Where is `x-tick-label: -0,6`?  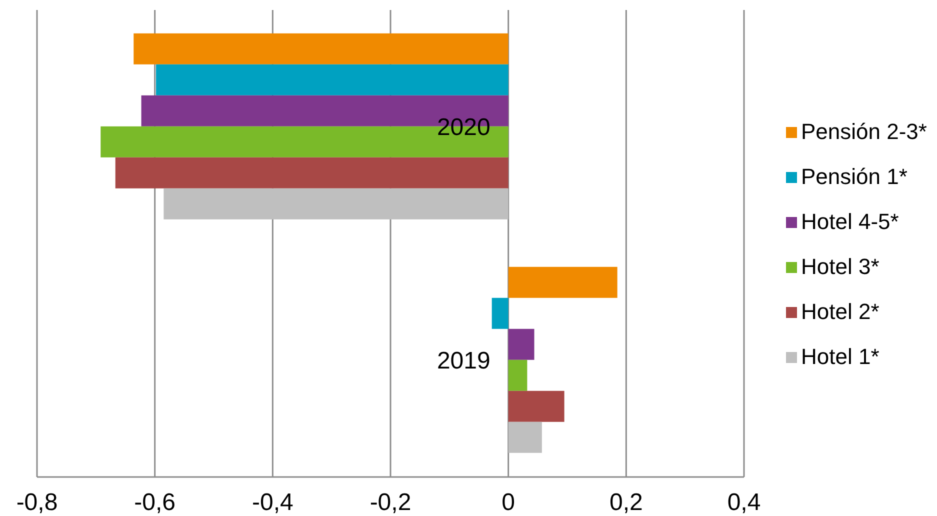 x-tick-label: -0,6 is located at coordinates (155, 502).